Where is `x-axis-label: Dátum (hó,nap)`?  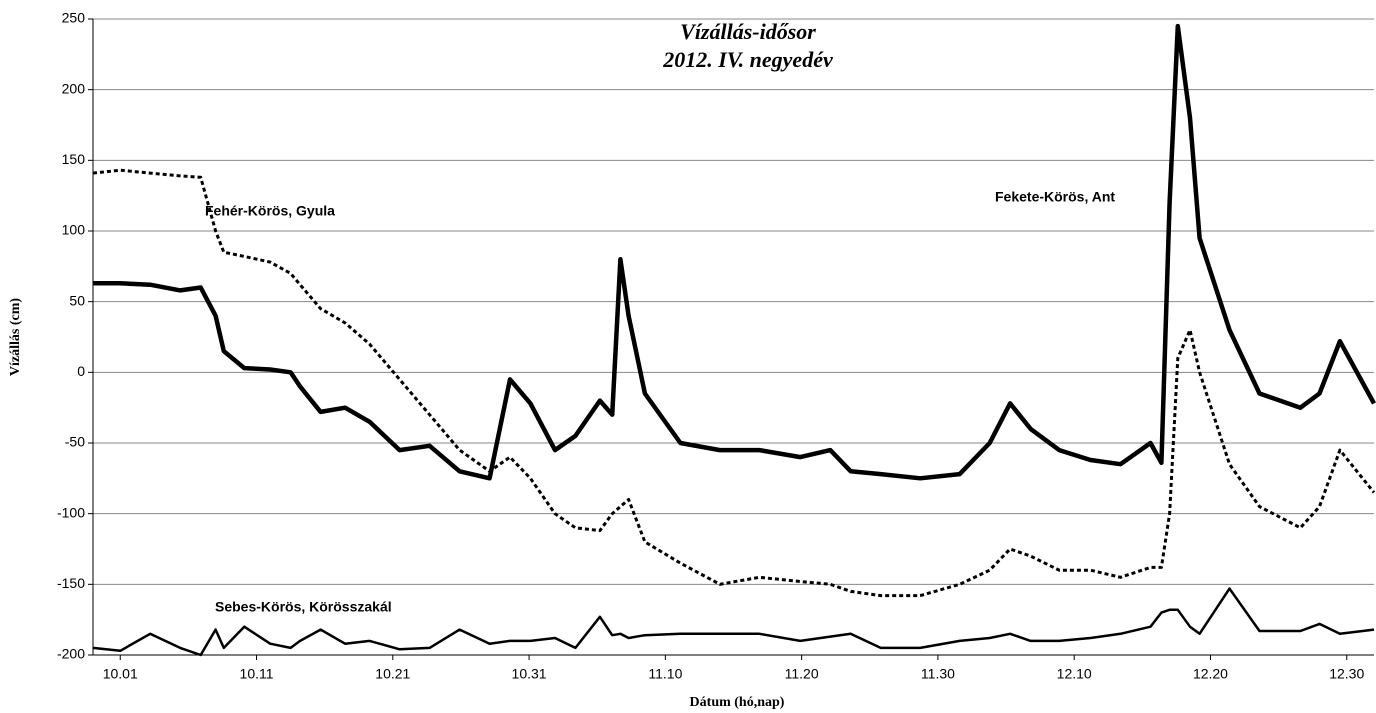
x-axis-label: Dátum (hó,nap) is located at coordinates (737, 702).